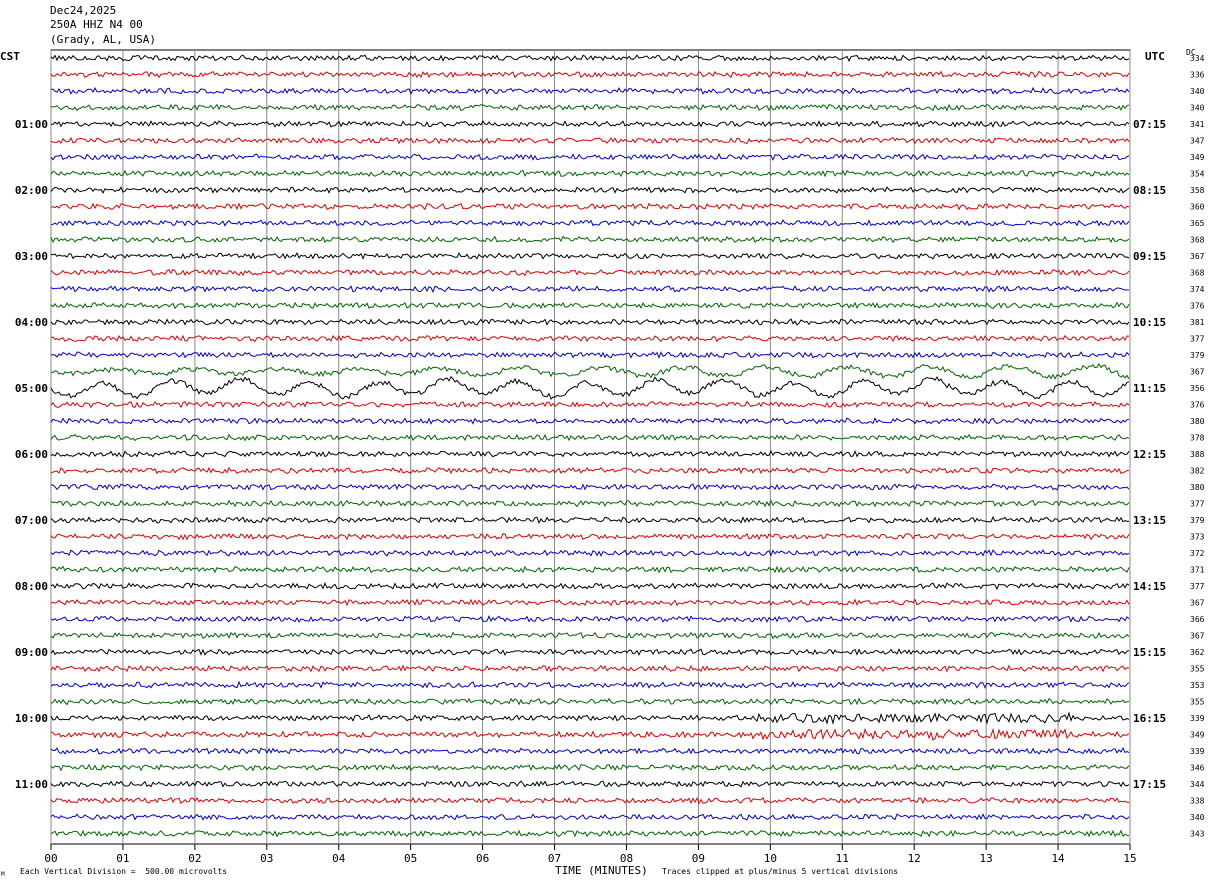 This screenshot has width=1210, height=886. What do you see at coordinates (1197, 240) in the screenshot?
I see `dc-offset-label: 368` at bounding box center [1197, 240].